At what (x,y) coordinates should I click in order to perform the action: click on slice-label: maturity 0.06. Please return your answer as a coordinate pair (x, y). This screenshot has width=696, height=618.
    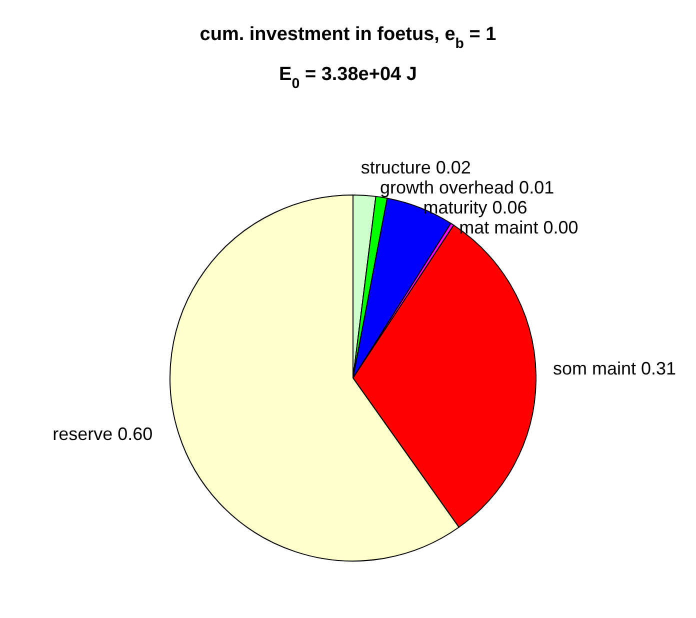
    Looking at the image, I should click on (475, 207).